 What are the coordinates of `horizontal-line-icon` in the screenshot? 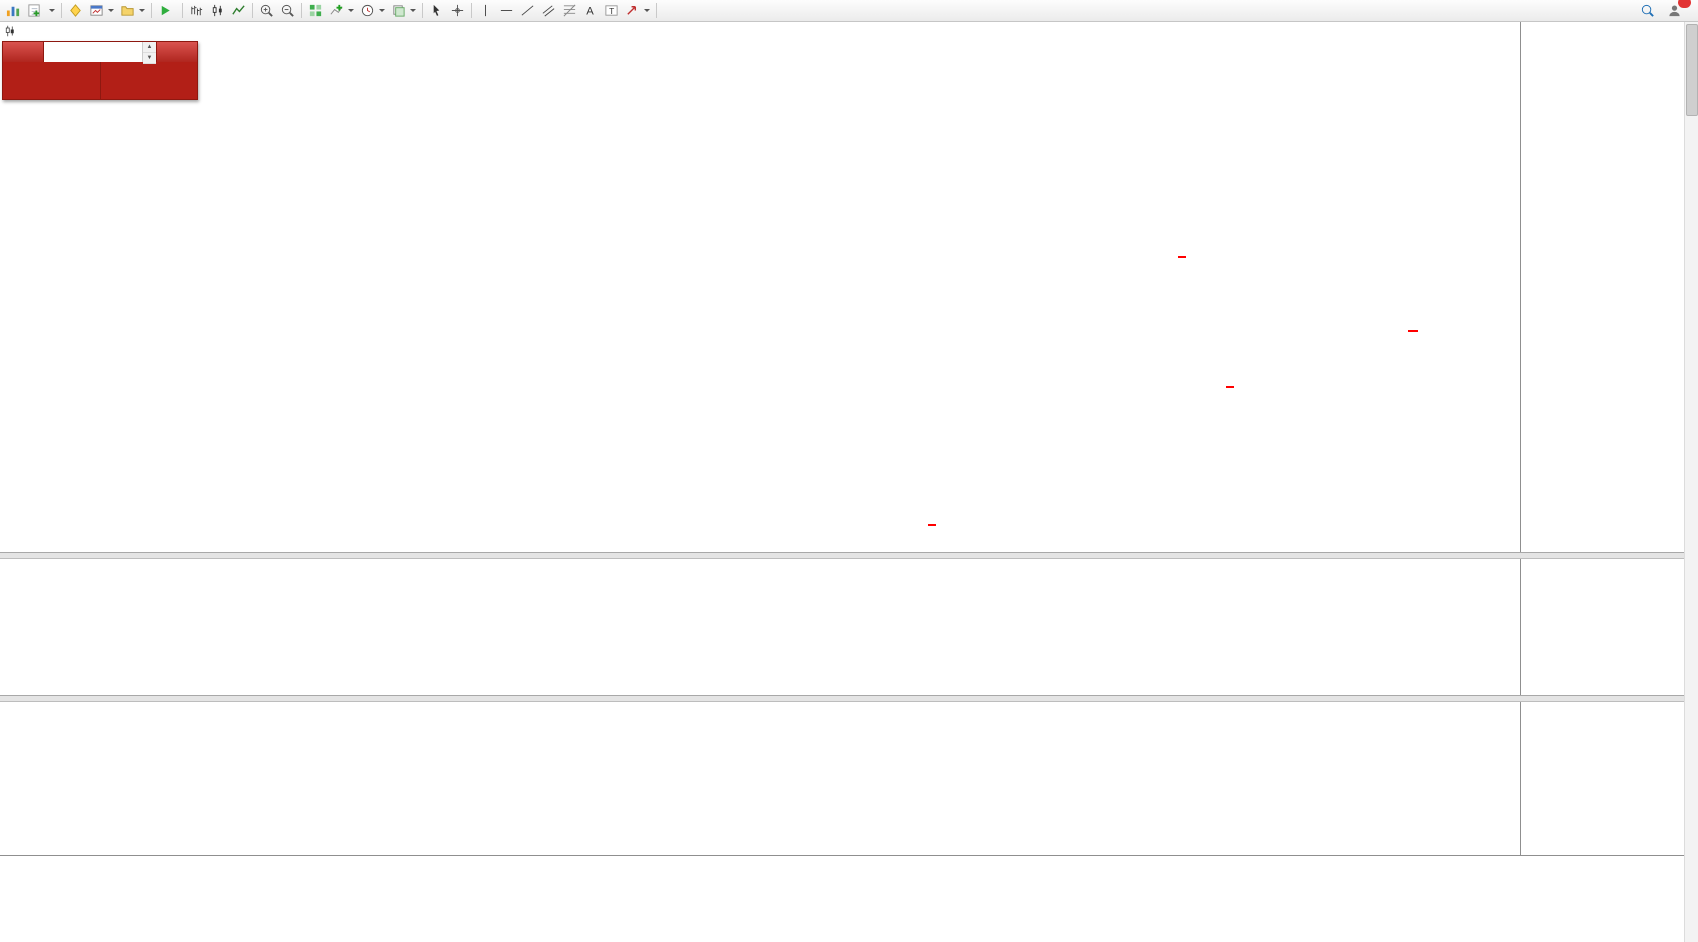 It's located at (506, 10).